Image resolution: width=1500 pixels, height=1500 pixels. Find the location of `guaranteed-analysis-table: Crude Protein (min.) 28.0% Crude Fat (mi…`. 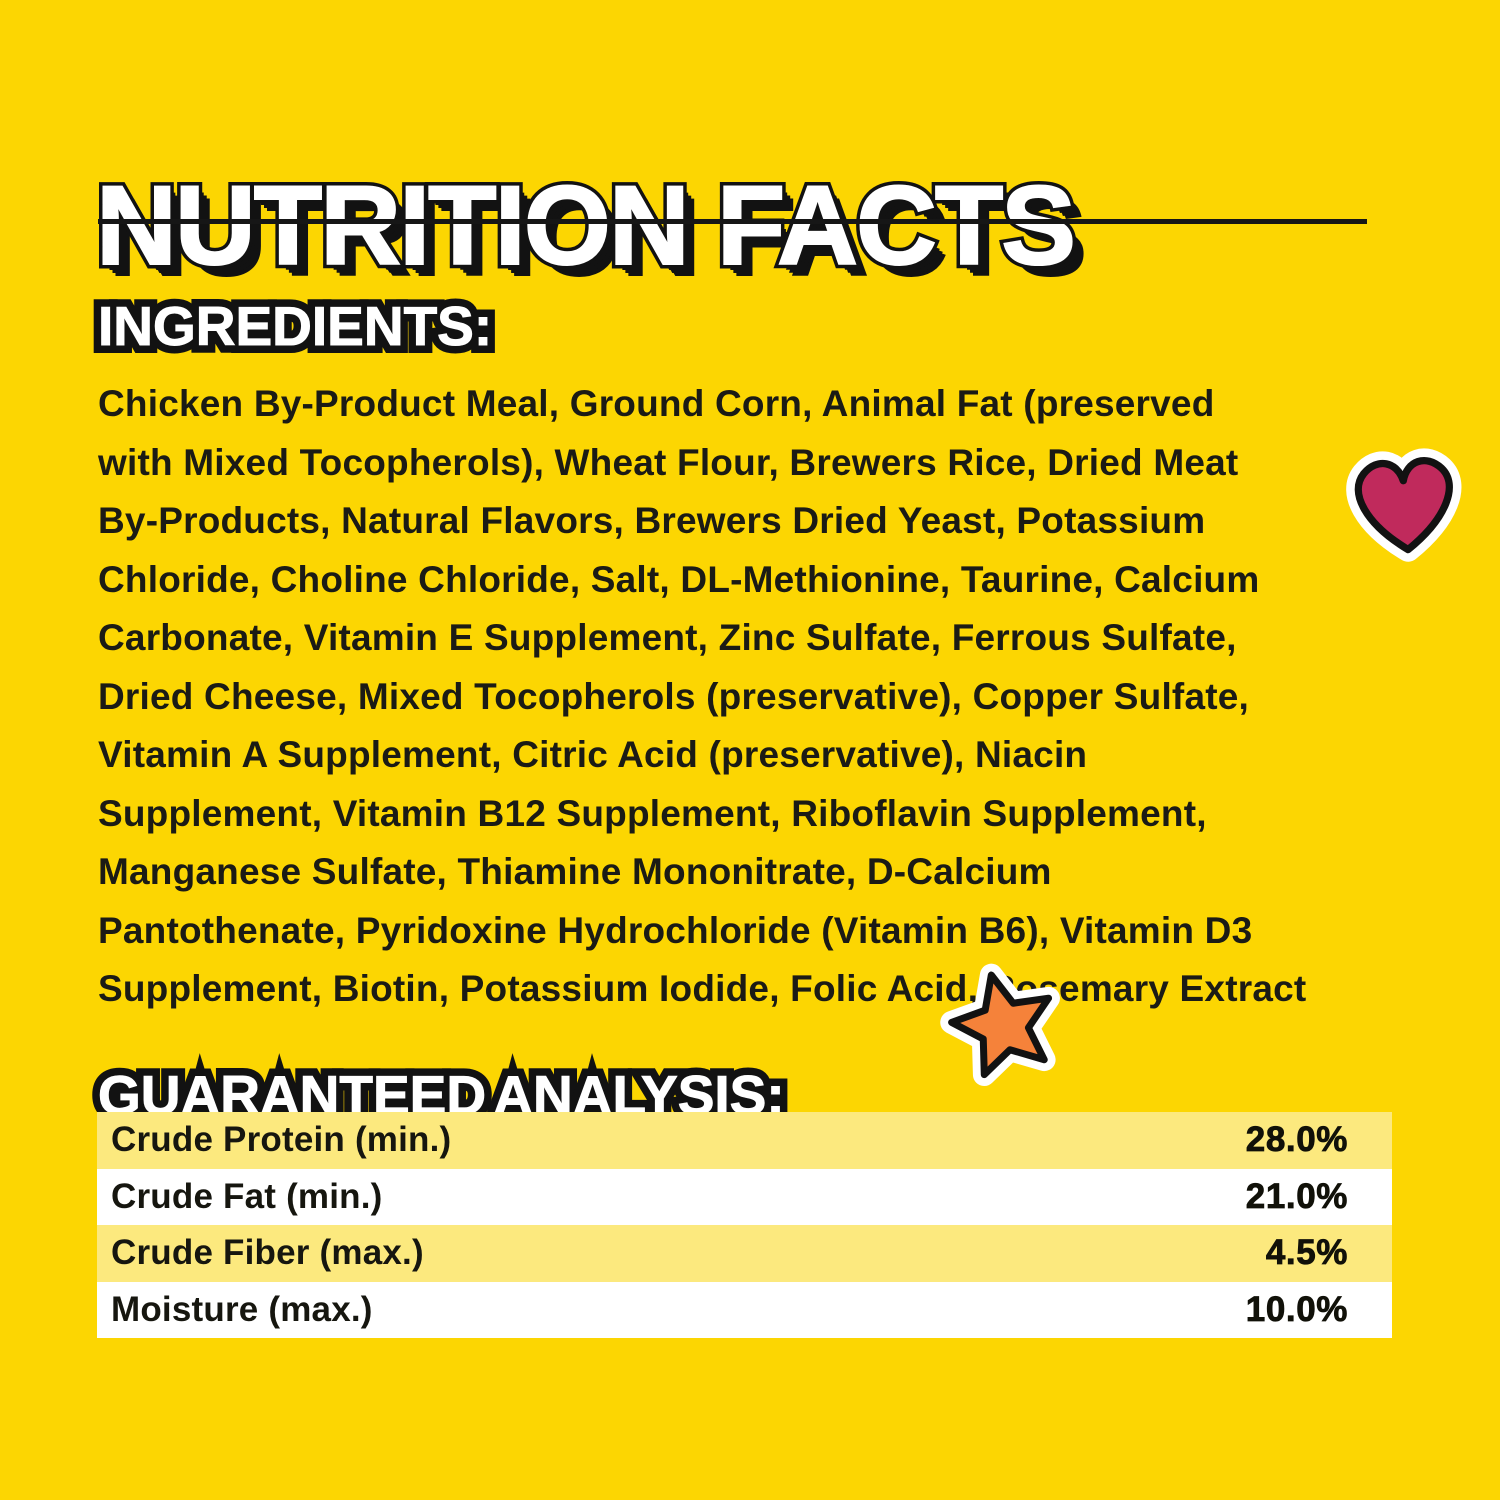

guaranteed-analysis-table: Crude Protein (min.) 28.0% Crude Fat (mi… is located at coordinates (744, 1225).